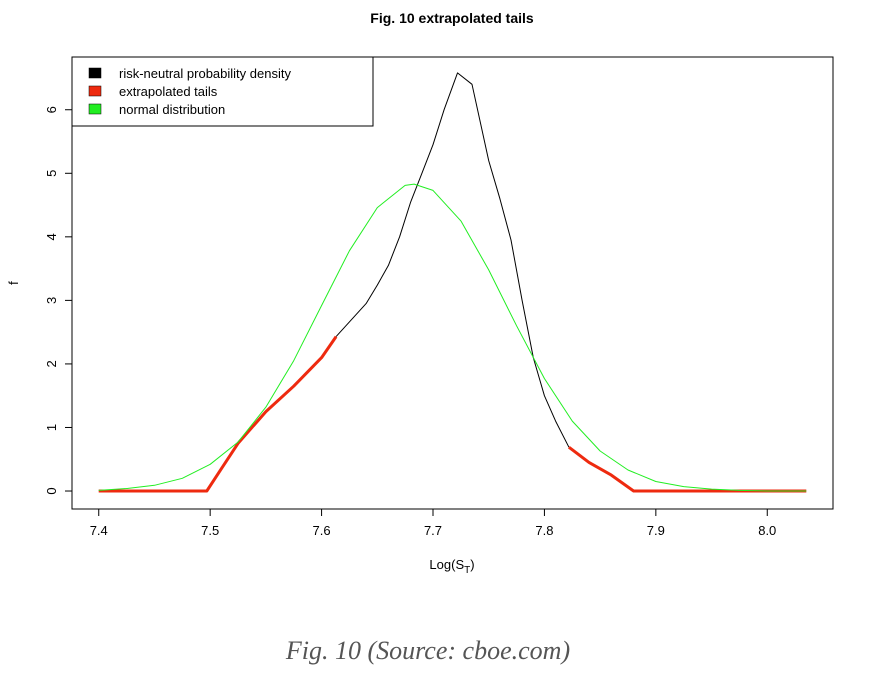 The height and width of the screenshot is (681, 873). Describe the element at coordinates (452, 18) in the screenshot. I see `chart-title: Fig. 10 extrapolated tails` at that location.